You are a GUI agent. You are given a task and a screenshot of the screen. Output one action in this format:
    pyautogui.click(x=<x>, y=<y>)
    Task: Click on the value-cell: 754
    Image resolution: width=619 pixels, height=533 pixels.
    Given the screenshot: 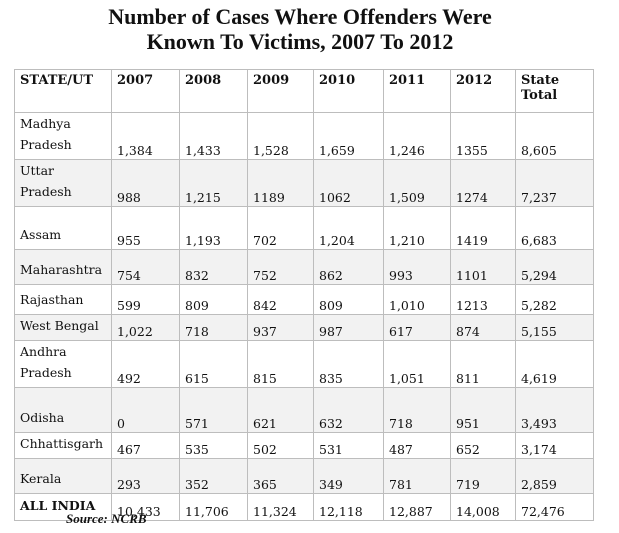 What is the action you would take?
    pyautogui.click(x=145, y=267)
    